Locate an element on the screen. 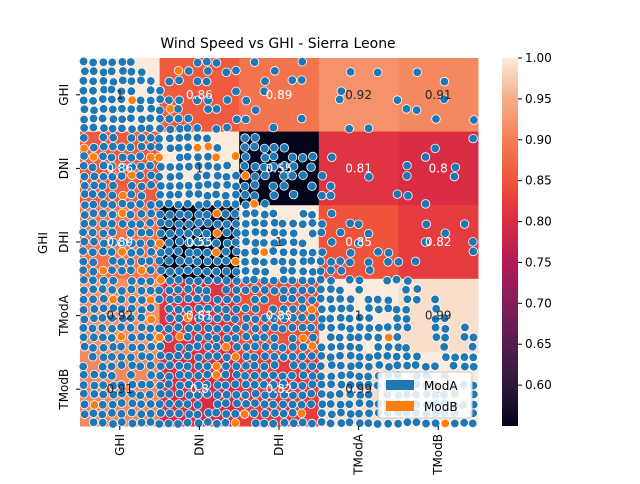 Image resolution: width=640 pixels, height=484 pixels. cell-value: 0.92 is located at coordinates (358, 95).